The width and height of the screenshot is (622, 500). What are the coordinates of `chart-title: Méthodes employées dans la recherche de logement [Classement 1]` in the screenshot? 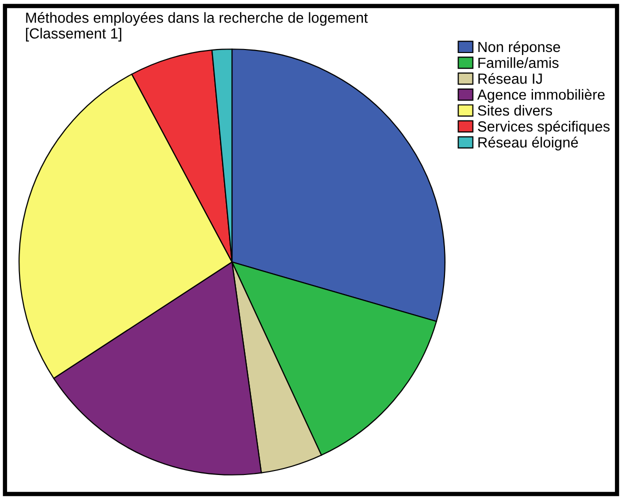 It's located at (197, 27).